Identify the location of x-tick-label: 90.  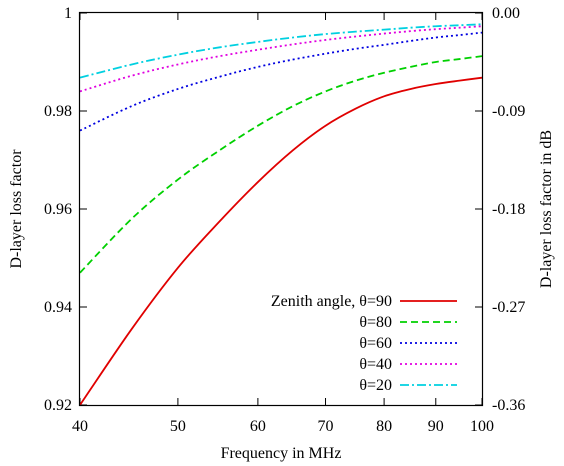
(436, 426).